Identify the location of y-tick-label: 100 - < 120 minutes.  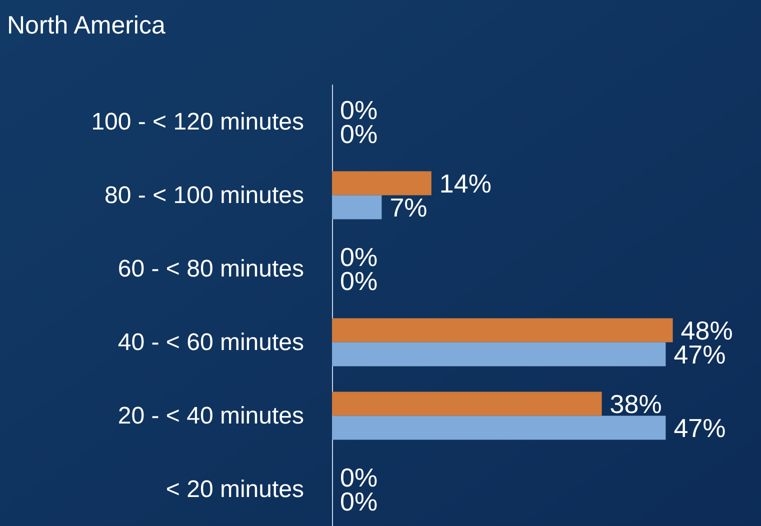
(197, 122).